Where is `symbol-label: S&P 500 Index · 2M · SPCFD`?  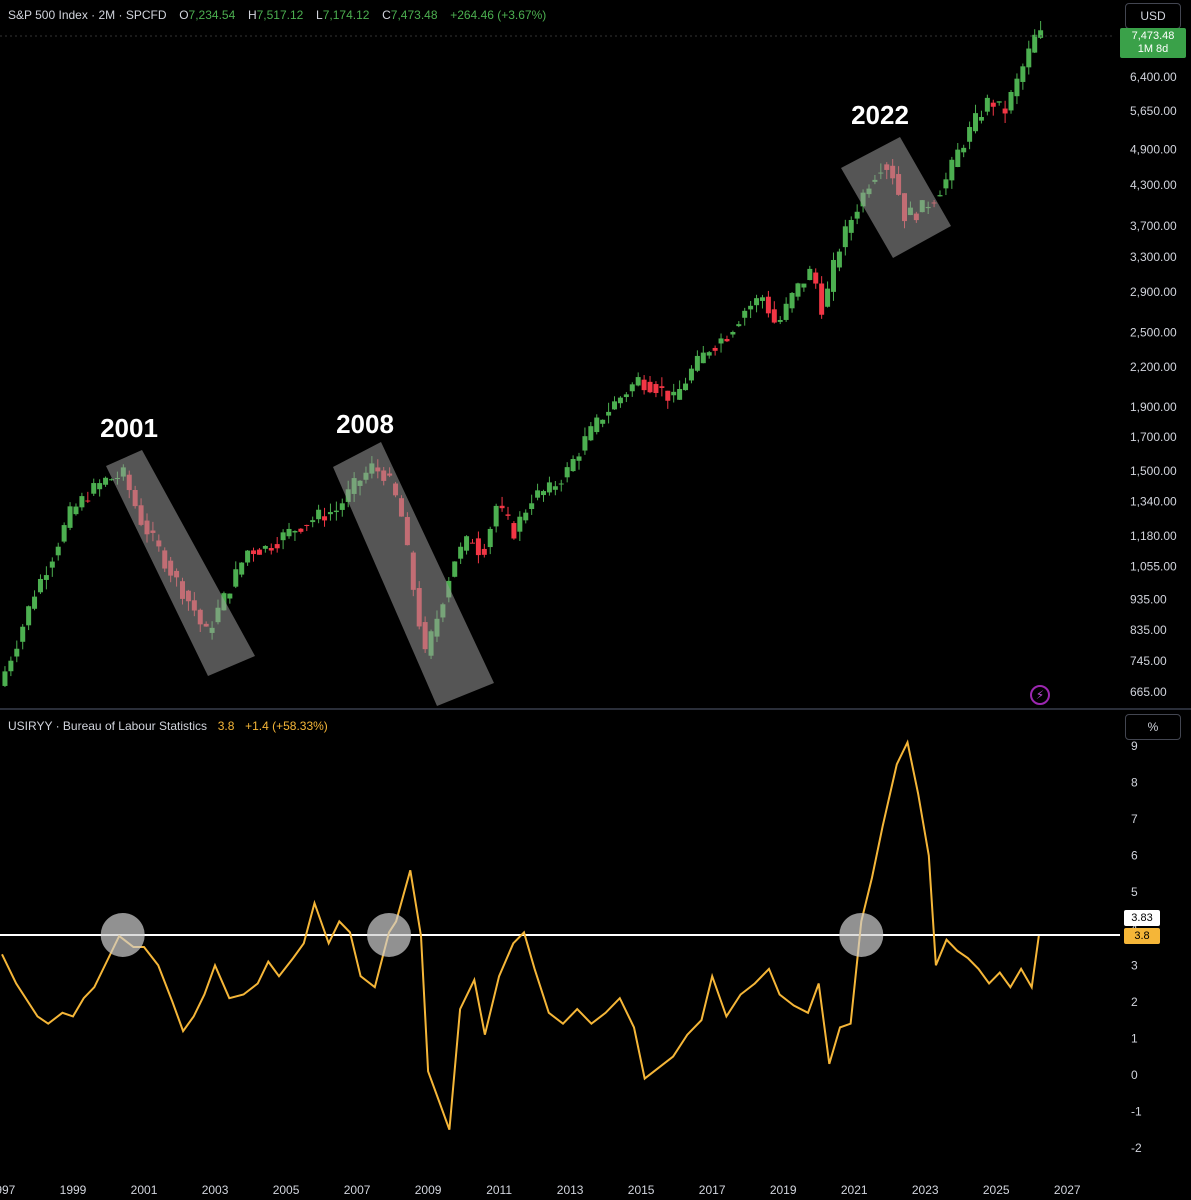 symbol-label: S&P 500 Index · 2M · SPCFD is located at coordinates (87, 15).